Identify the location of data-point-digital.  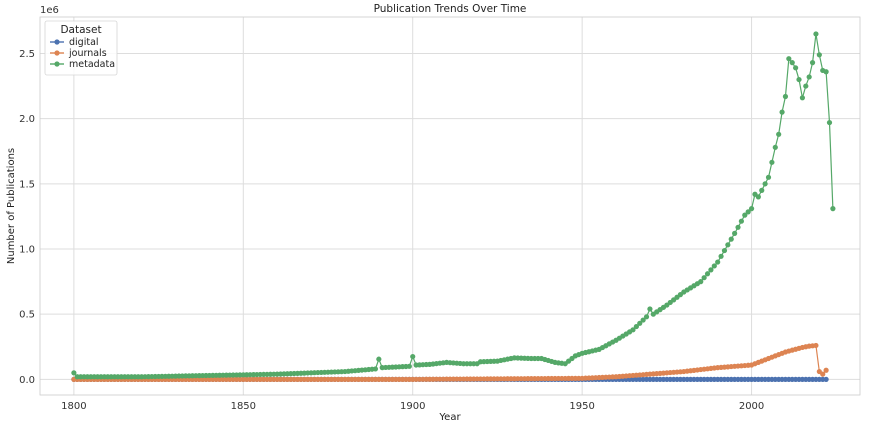
(826, 379).